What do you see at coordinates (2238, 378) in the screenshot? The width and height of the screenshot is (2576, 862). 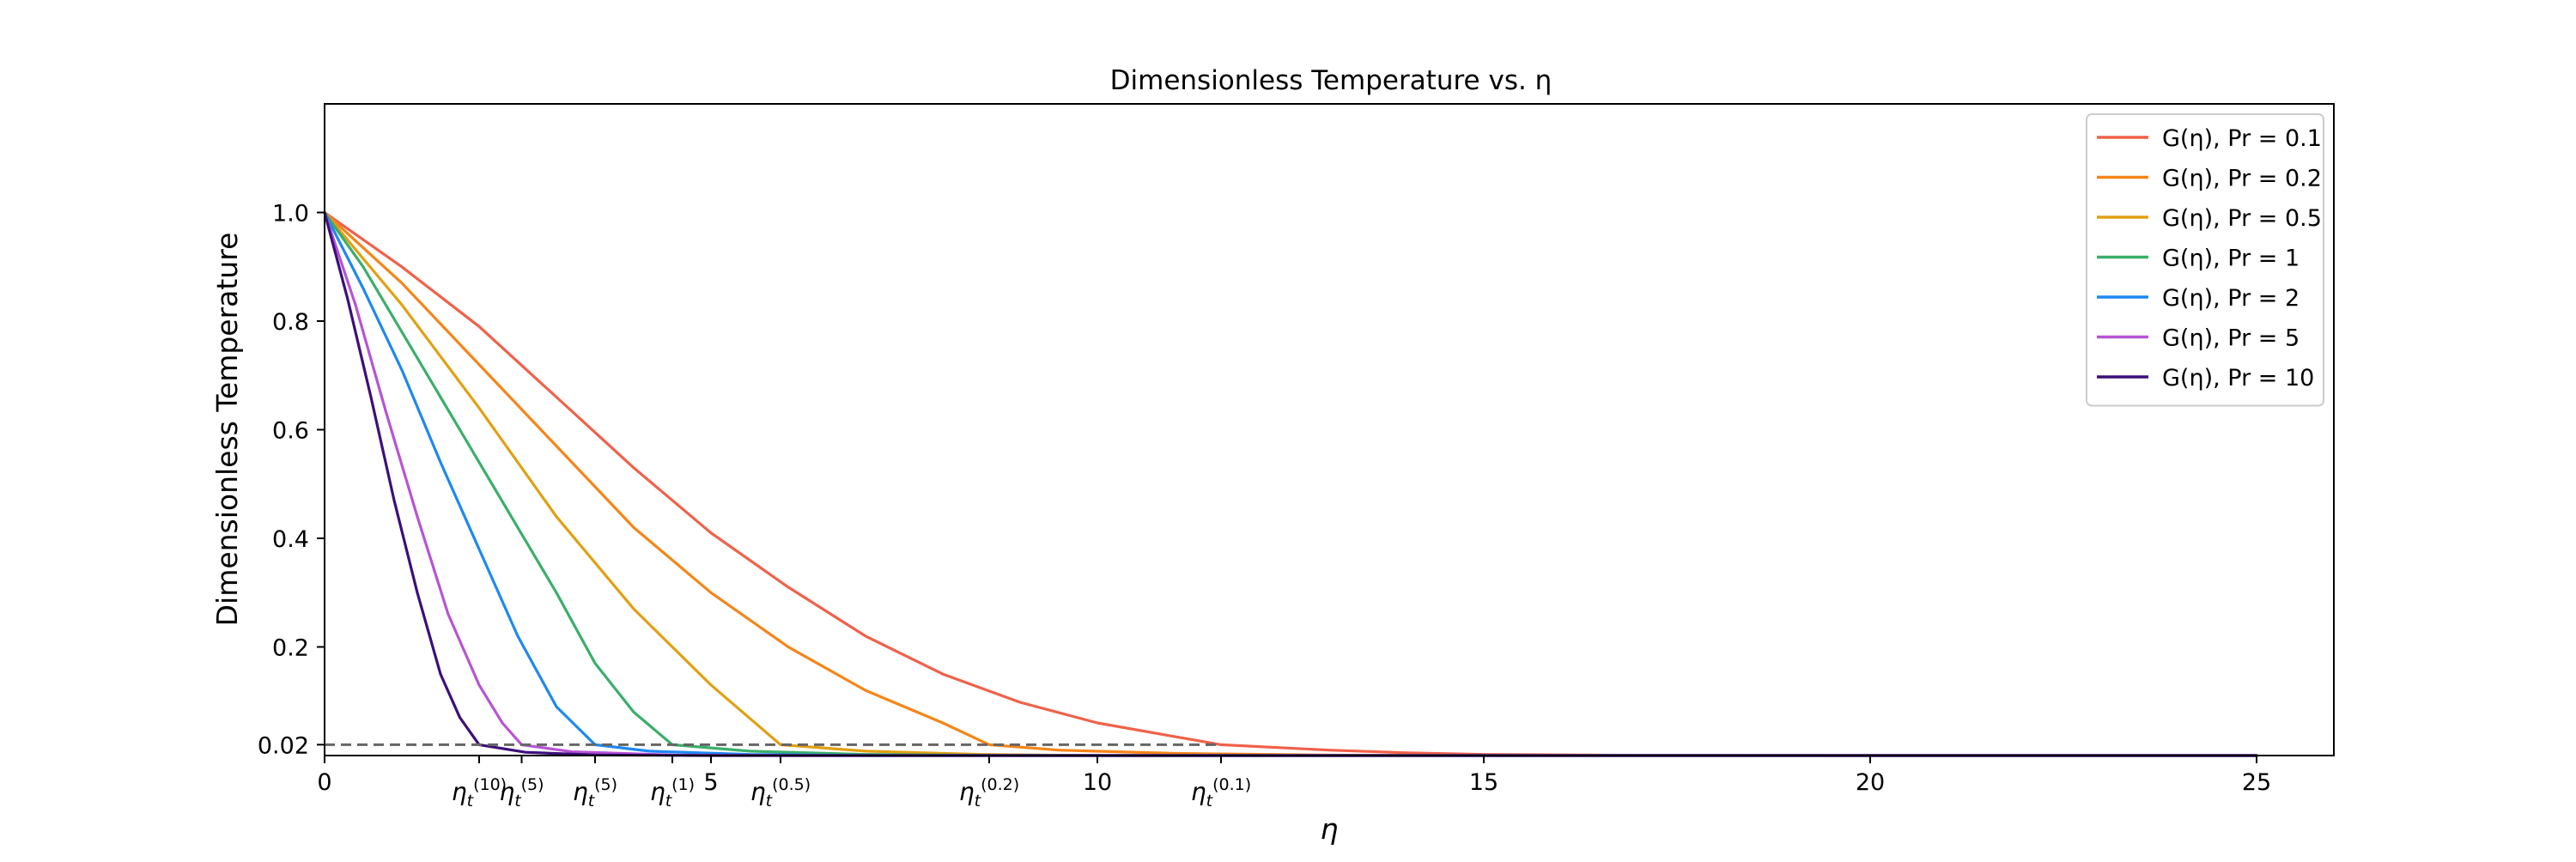 I see `legend-label-6: G(η), Pr = 10` at bounding box center [2238, 378].